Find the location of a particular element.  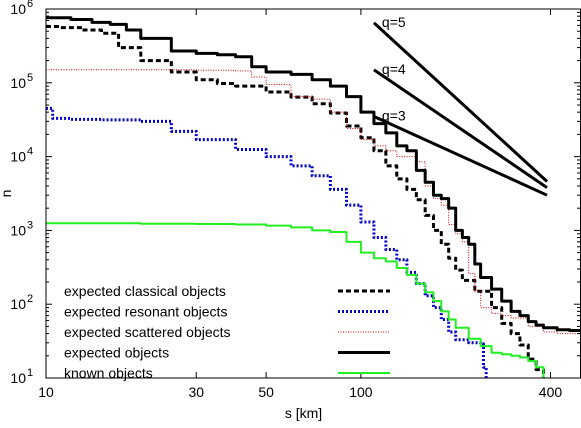

slope-annotations: q=5 q=4 q=3 is located at coordinates (394, 69).